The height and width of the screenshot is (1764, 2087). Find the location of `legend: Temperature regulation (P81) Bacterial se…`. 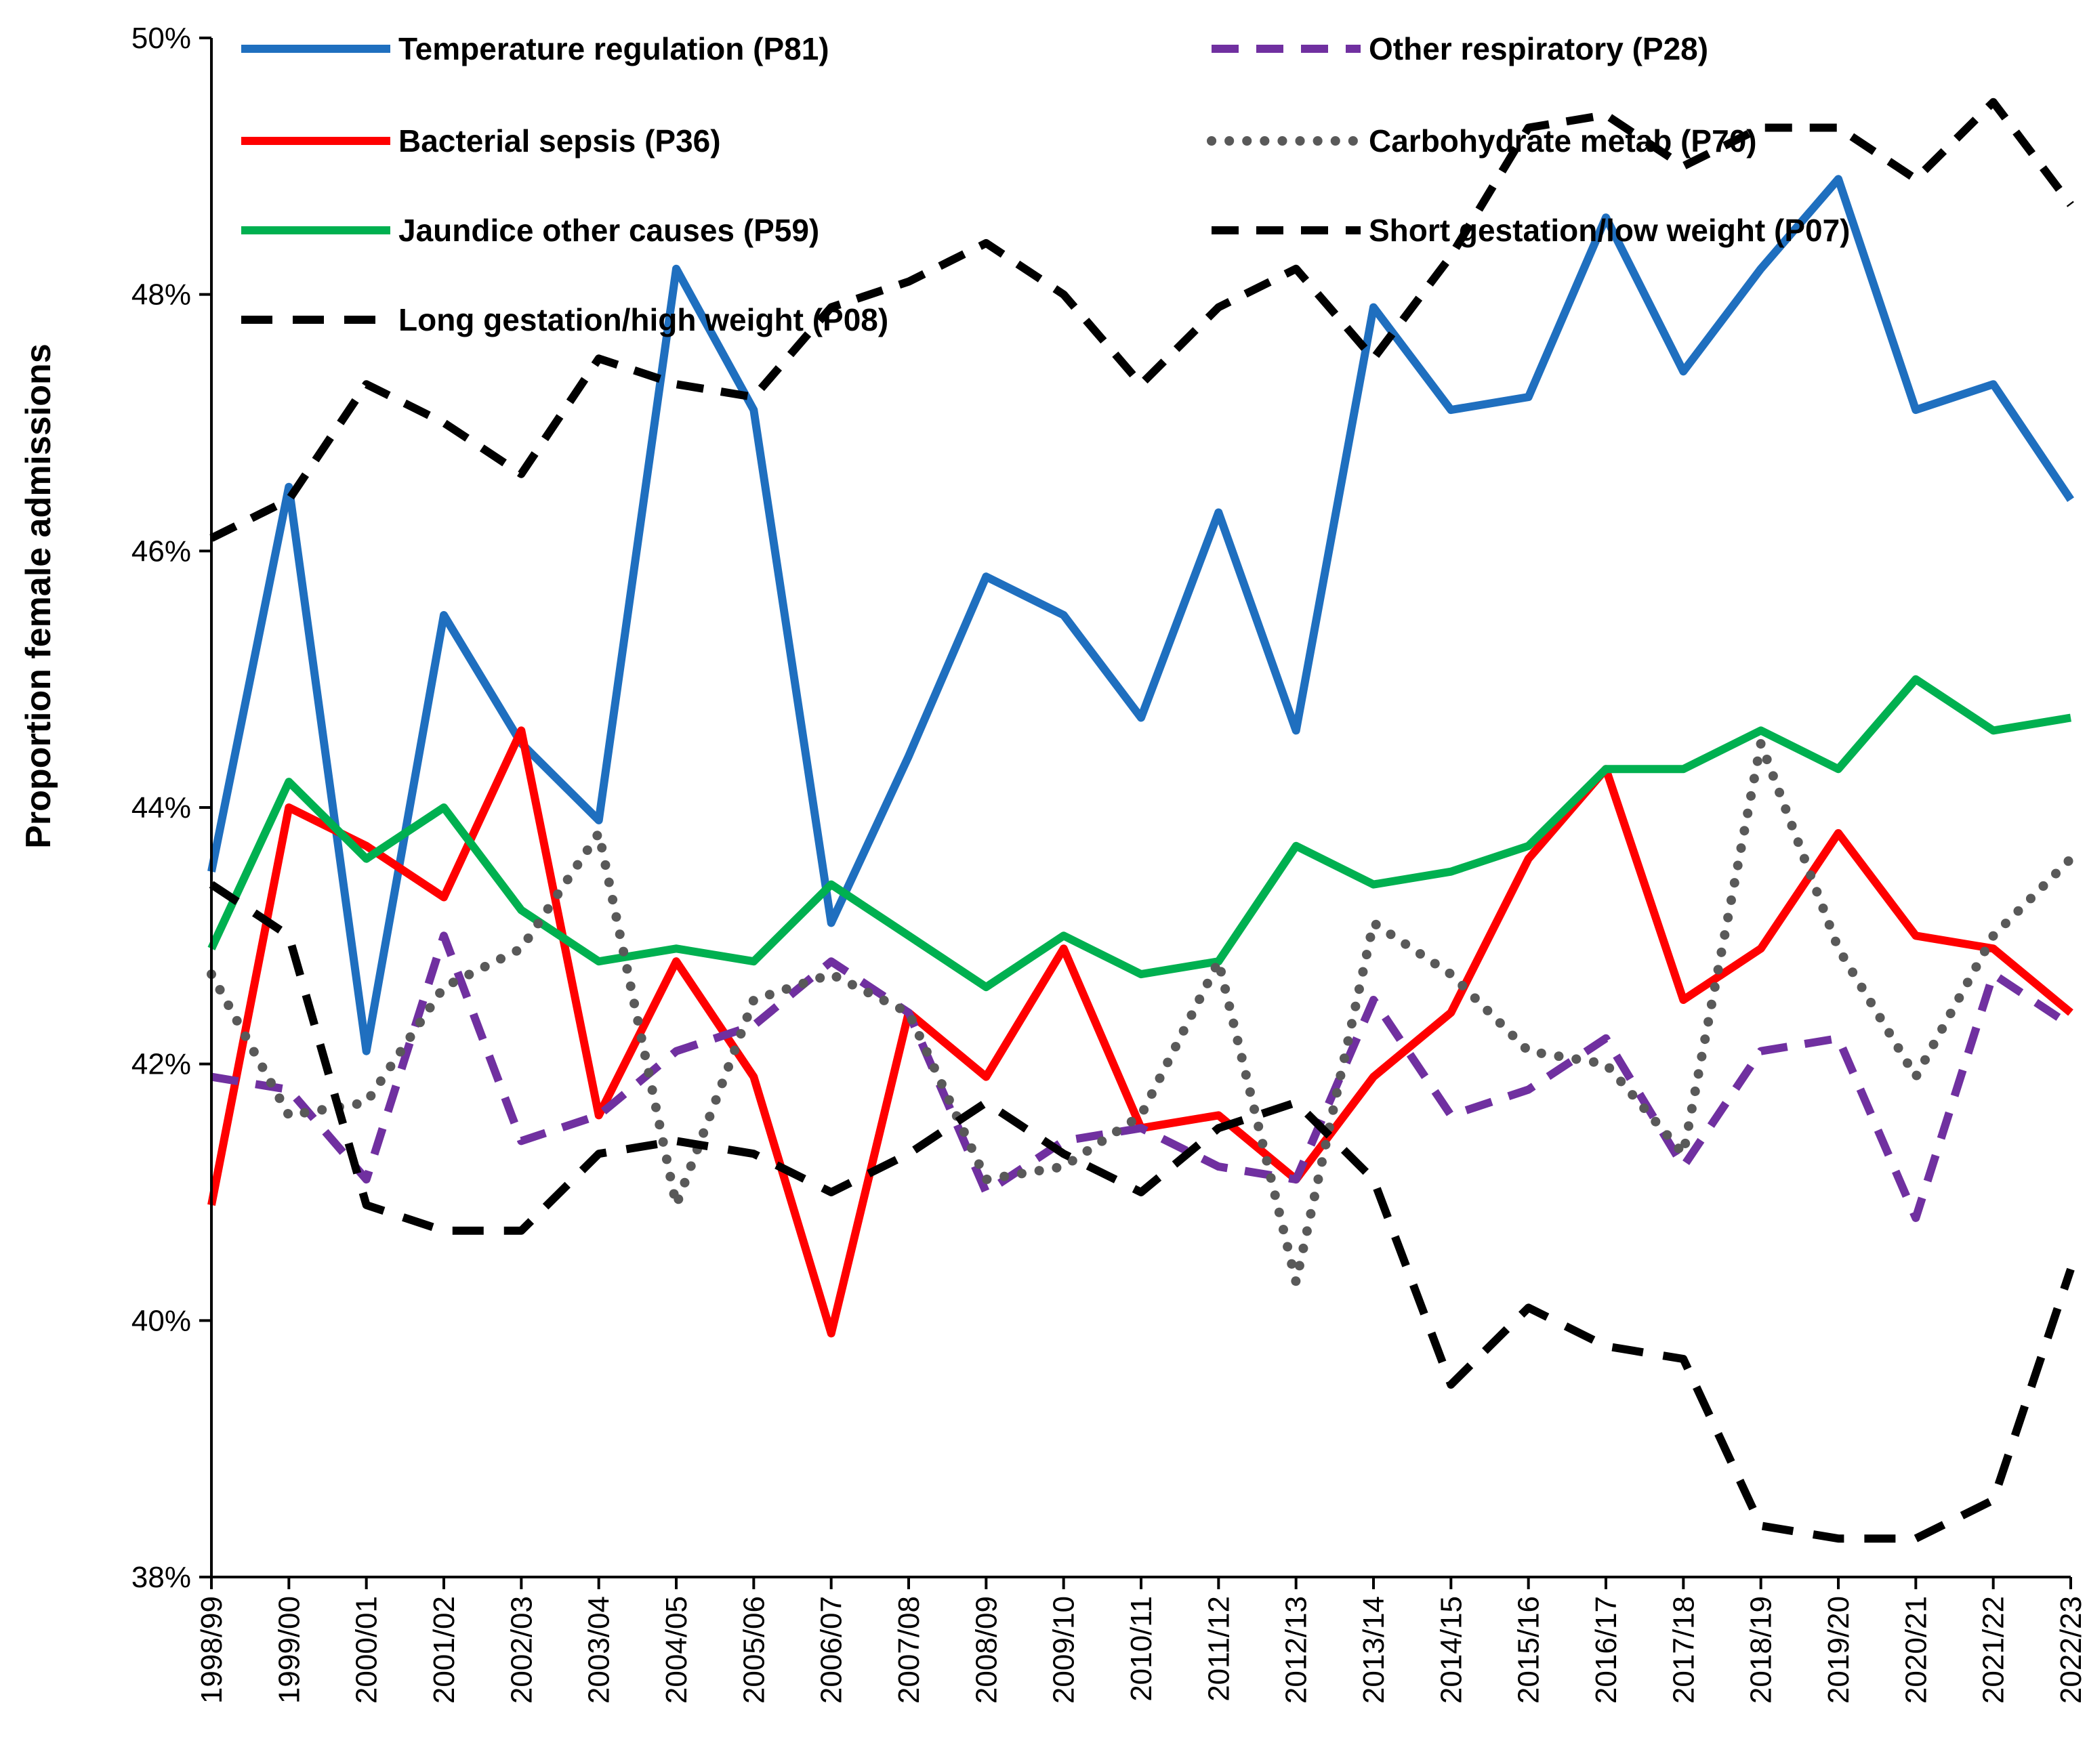

legend: Temperature regulation (P81) Bacterial se… is located at coordinates (1045, 184).